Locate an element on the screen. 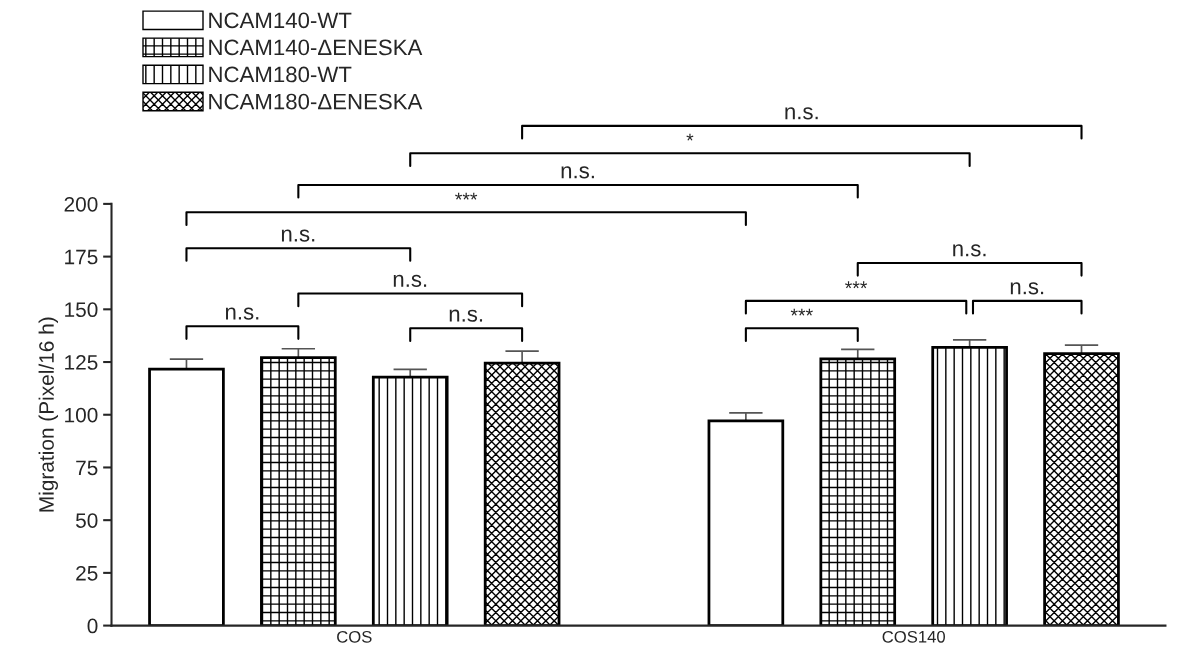 The image size is (1199, 662). legend-label: NCAM140-WT is located at coordinates (280, 20).